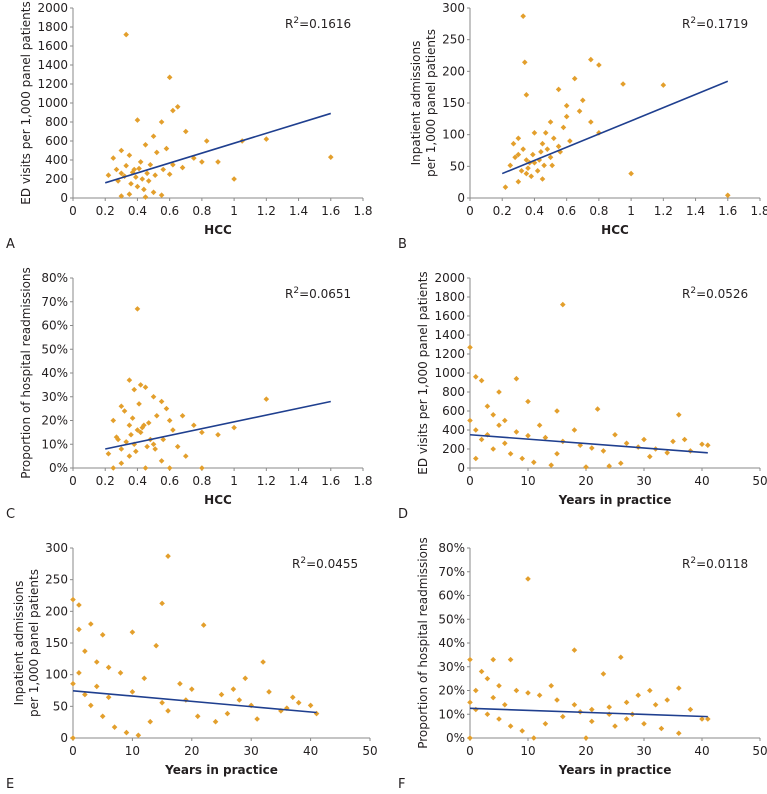  I want to click on trendline-d, so click(588, 443).